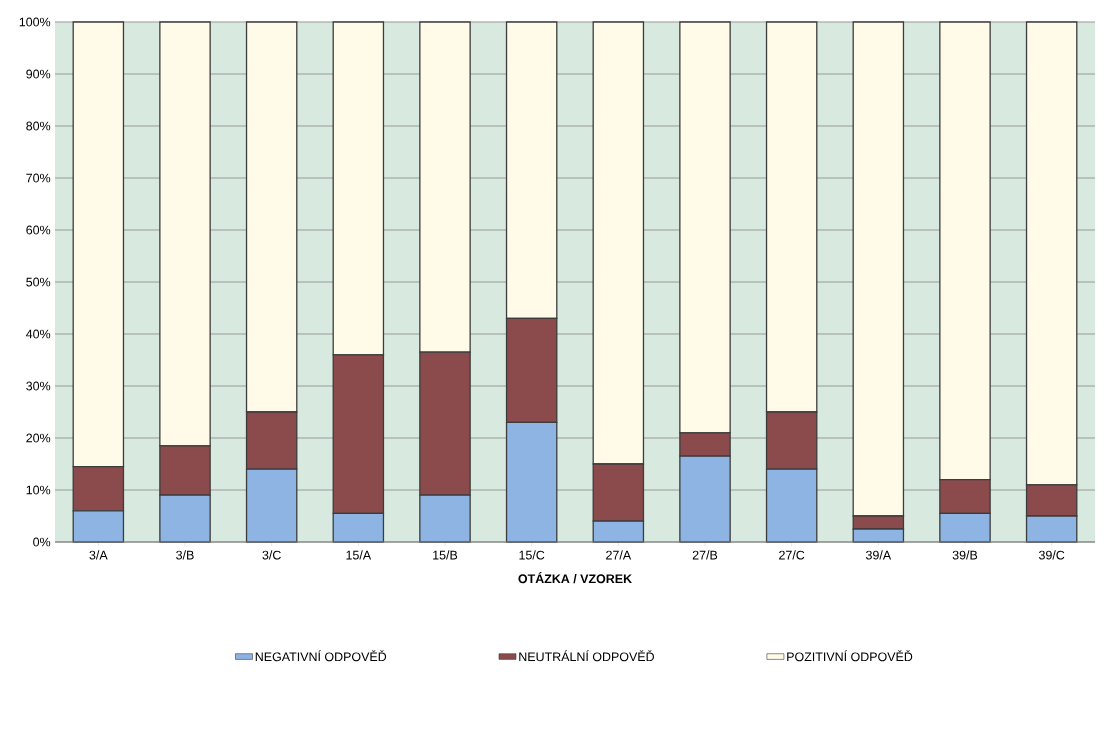 This screenshot has width=1107, height=731. I want to click on legend-label: POZITIVNÍ ODPOVĚĎ, so click(850, 656).